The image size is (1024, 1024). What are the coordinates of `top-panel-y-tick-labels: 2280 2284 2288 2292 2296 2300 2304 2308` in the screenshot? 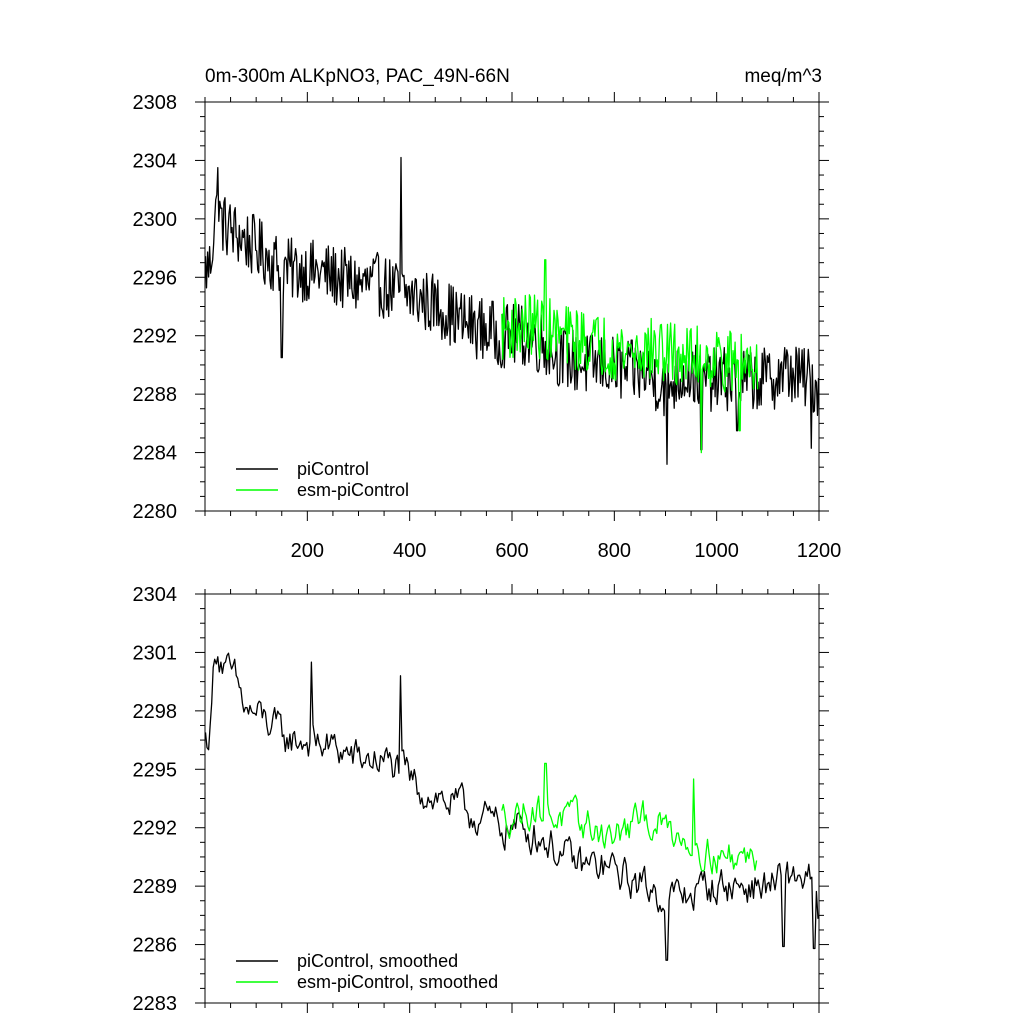 It's located at (155, 307).